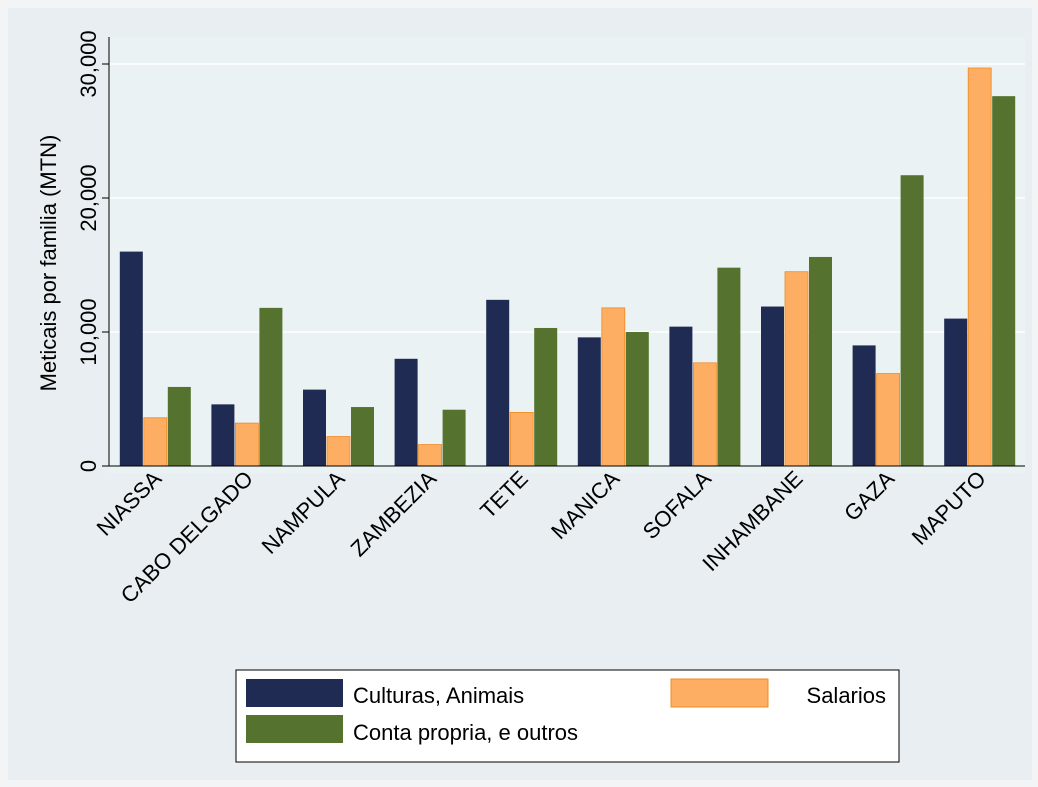 The image size is (1038, 787). What do you see at coordinates (438, 695) in the screenshot?
I see `legend-label: Culturas, Animais` at bounding box center [438, 695].